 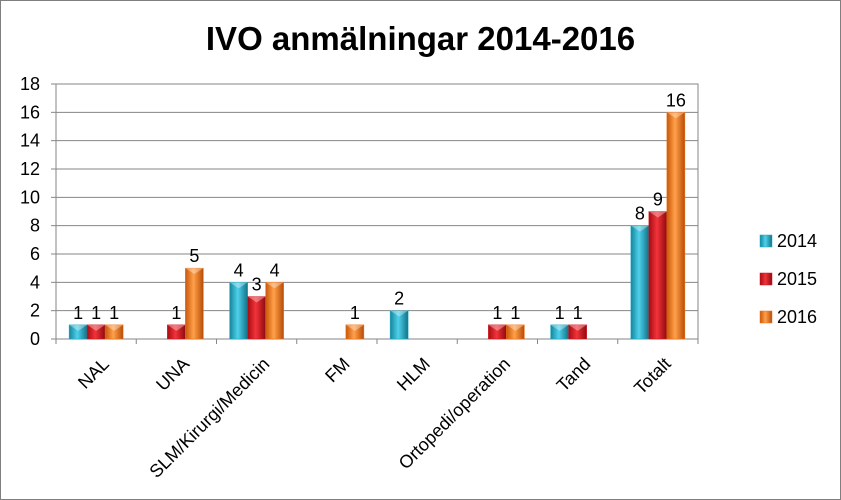 I want to click on data-label: 5, so click(x=194, y=256).